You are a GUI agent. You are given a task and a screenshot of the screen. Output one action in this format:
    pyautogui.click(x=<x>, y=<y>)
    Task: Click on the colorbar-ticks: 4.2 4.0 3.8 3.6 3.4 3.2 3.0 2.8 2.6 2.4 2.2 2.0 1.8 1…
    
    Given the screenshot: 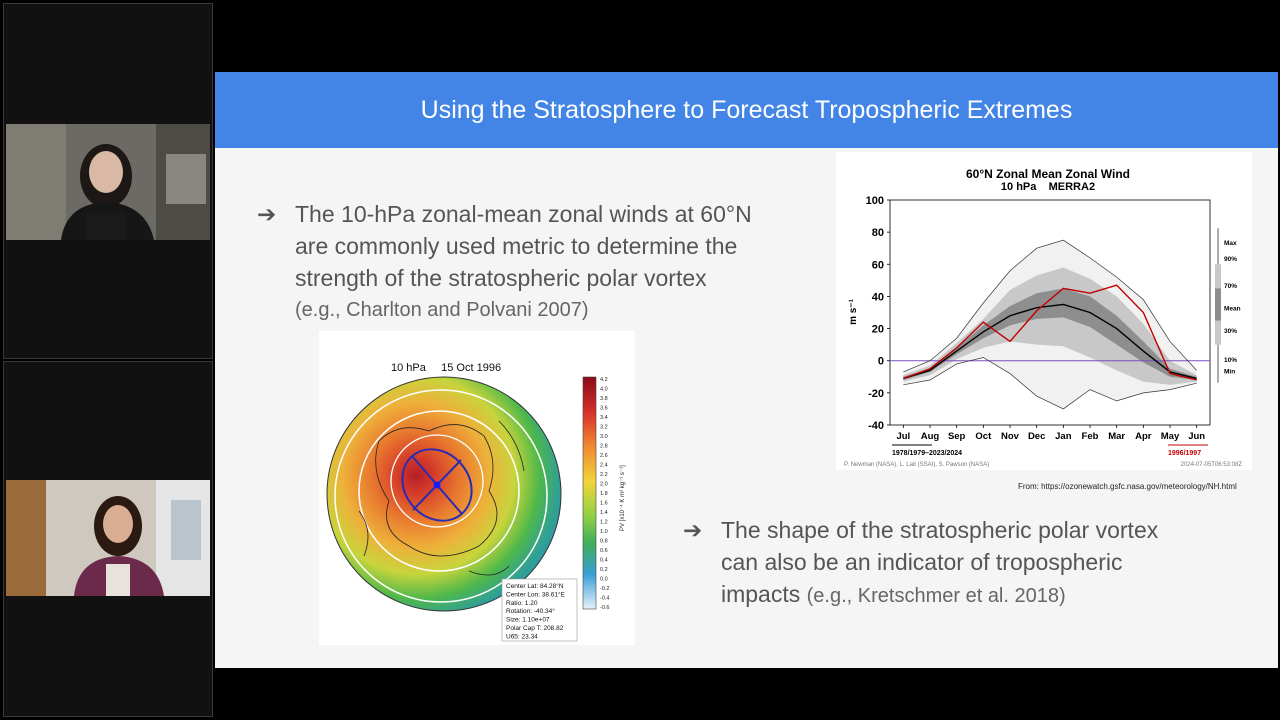 What is the action you would take?
    pyautogui.click(x=604, y=494)
    